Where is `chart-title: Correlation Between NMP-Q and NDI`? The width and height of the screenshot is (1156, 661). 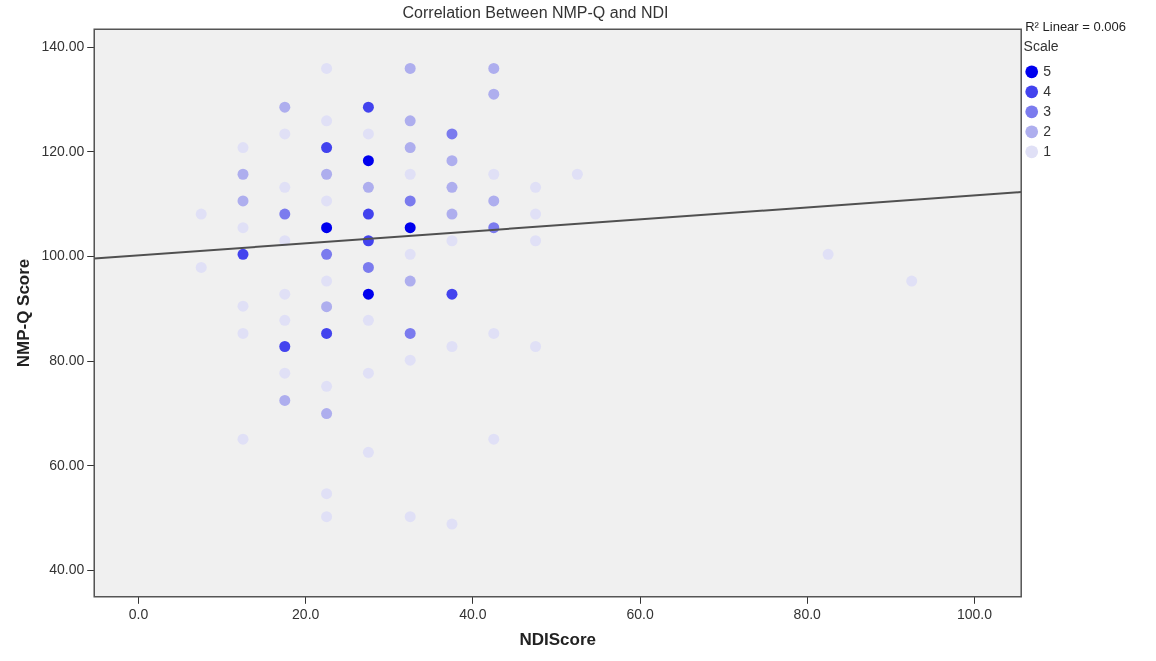
chart-title: Correlation Between NMP-Q and NDI is located at coordinates (535, 13).